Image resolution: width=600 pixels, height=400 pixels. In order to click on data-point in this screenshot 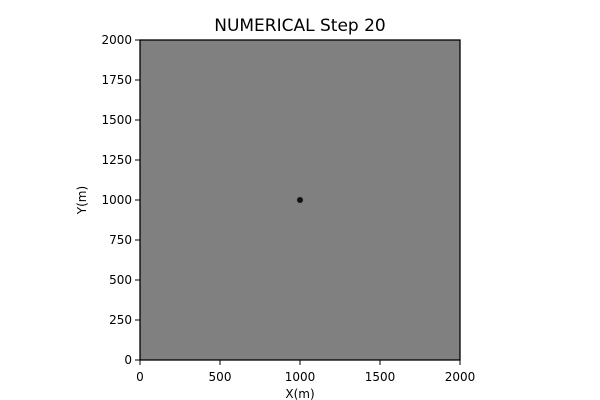, I will do `click(300, 200)`.